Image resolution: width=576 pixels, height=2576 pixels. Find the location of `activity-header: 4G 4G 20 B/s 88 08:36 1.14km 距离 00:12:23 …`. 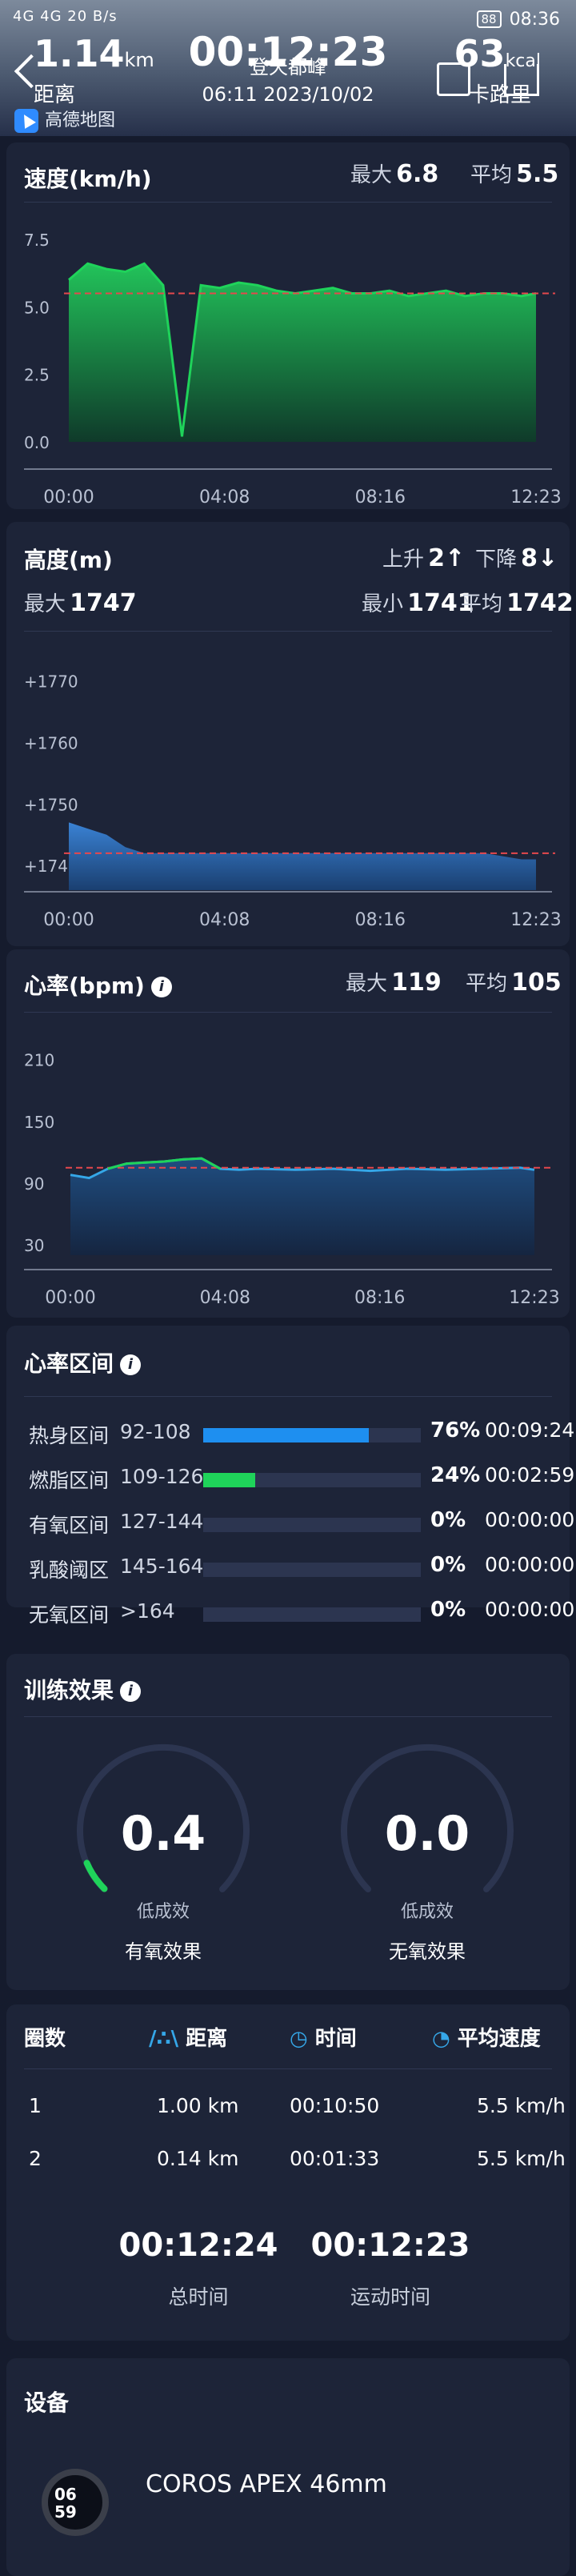

activity-header: 4G 4G 20 B/s 88 08:36 1.14km 距离 00:12:23 … is located at coordinates (288, 68).